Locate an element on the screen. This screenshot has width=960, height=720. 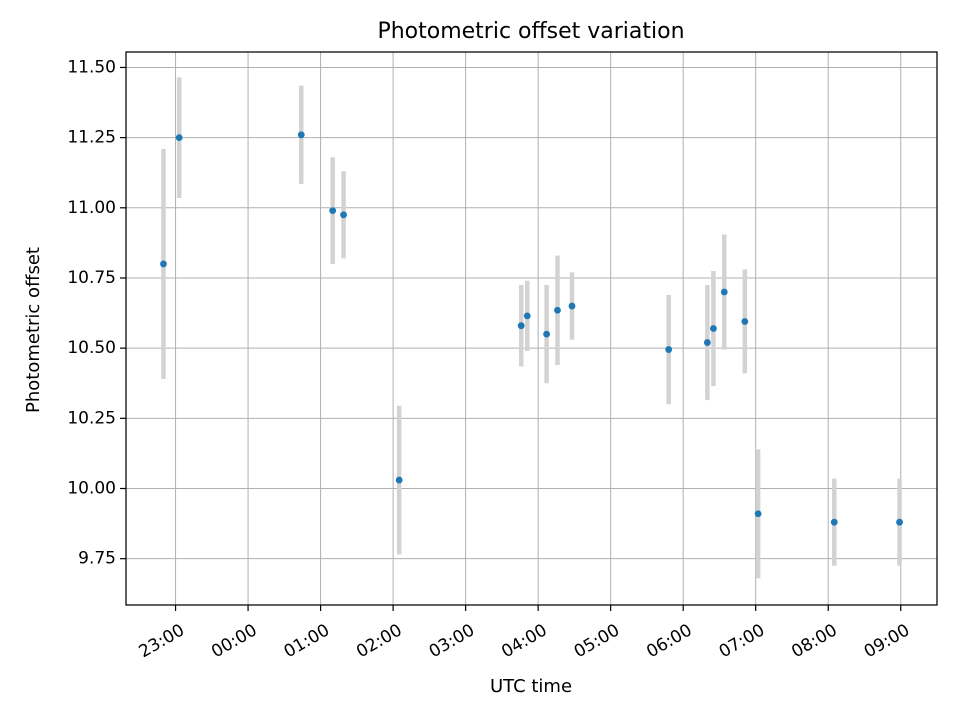
y-tick-label: 11.50 is located at coordinates (91, 67).